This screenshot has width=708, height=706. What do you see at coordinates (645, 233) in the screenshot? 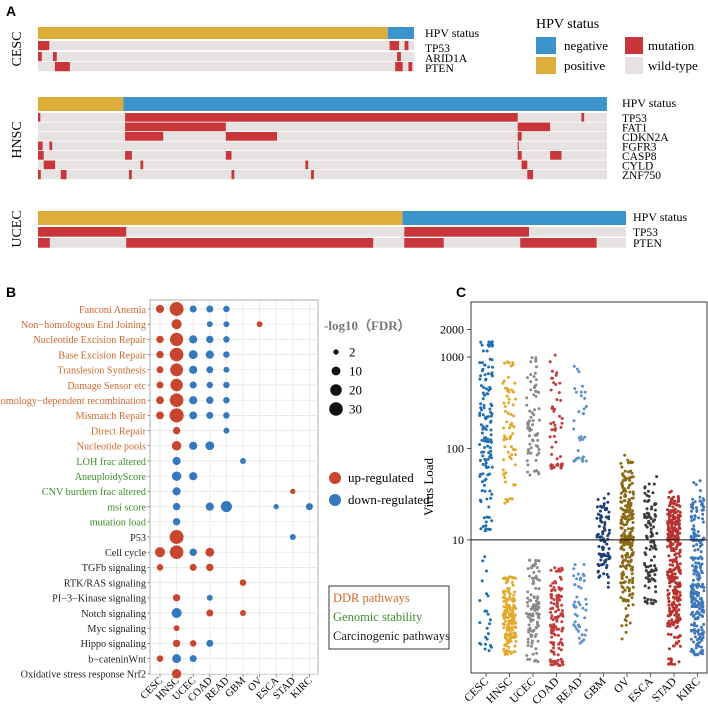
I see `gene-label-ucec-tp53: TP53` at bounding box center [645, 233].